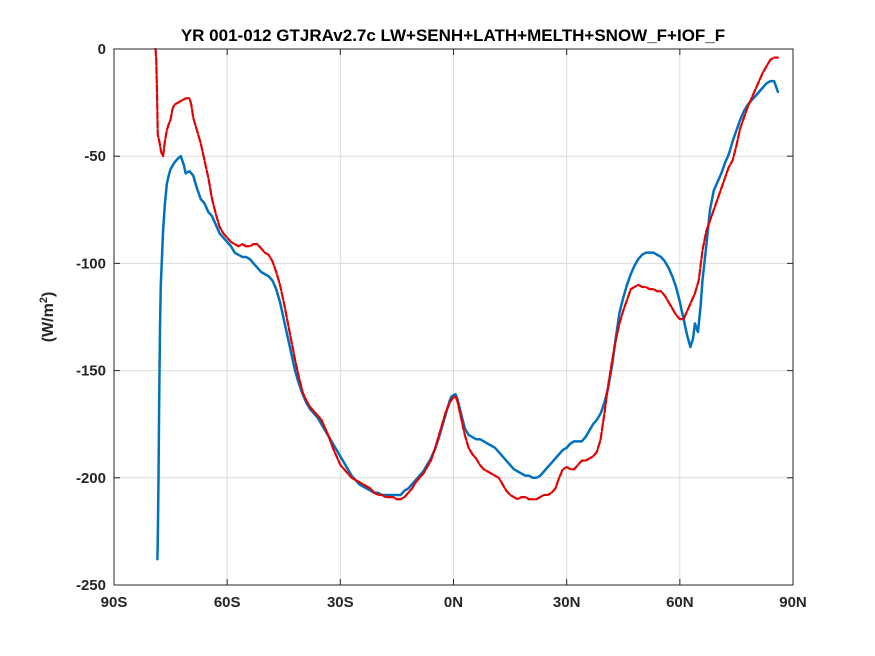  I want to click on y-tick-label: 0, so click(102, 49).